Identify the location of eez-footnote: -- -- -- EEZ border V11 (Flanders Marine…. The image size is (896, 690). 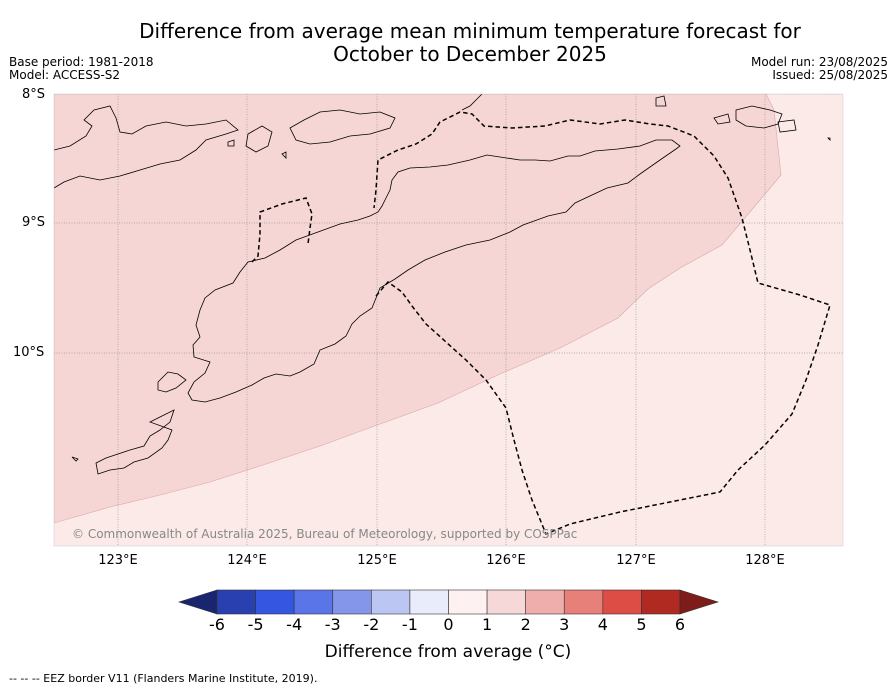
(163, 678).